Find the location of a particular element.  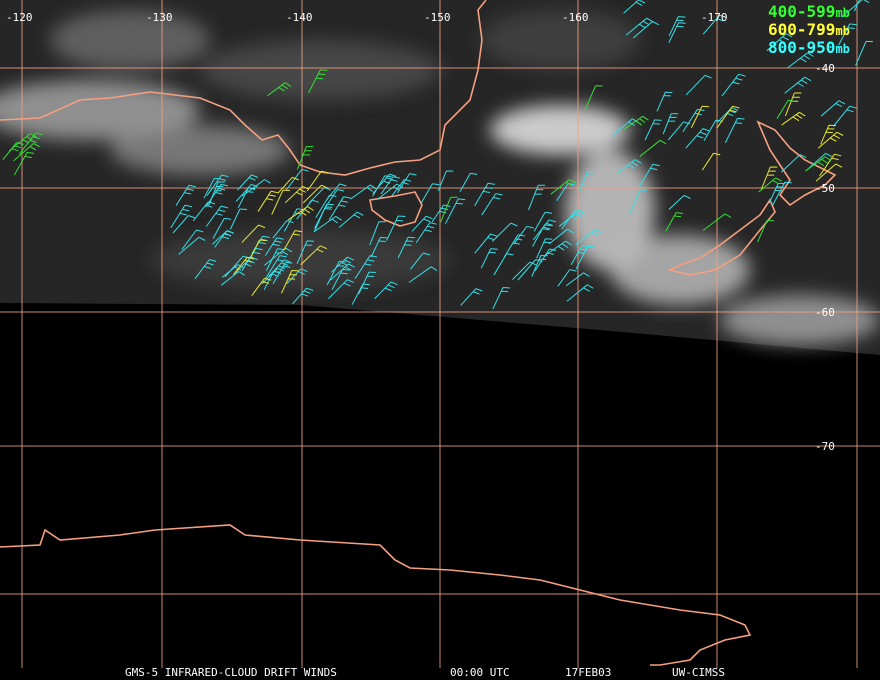

longitude-label: -160 is located at coordinates (575, 17).